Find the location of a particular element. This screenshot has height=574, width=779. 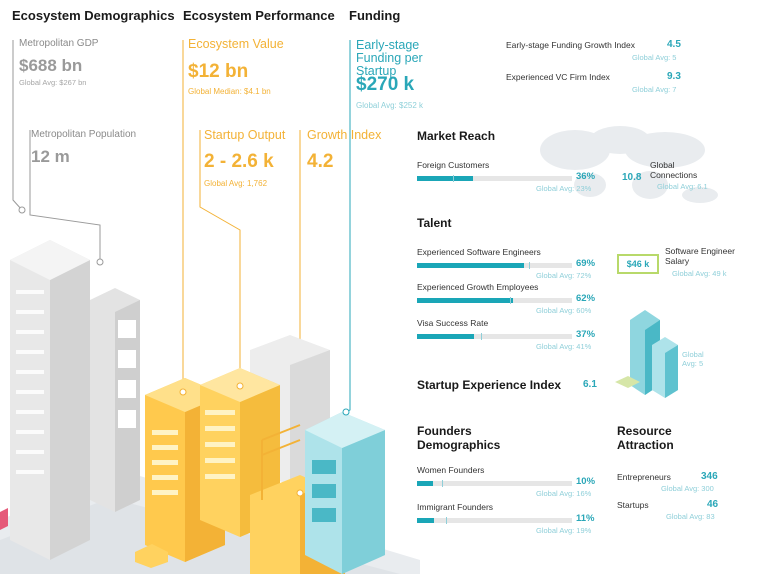

header-funding: Funding is located at coordinates (375, 15).